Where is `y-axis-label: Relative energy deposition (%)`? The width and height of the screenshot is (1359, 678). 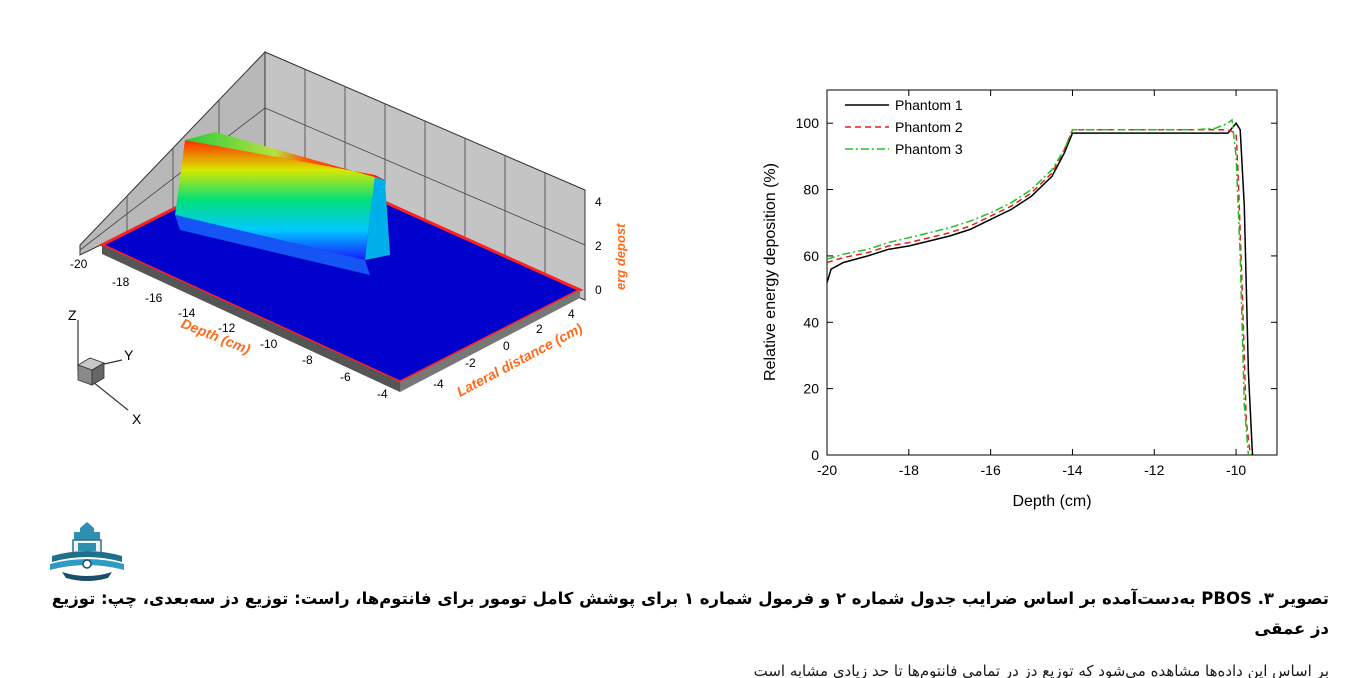
y-axis-label: Relative energy deposition (%) is located at coordinates (770, 272).